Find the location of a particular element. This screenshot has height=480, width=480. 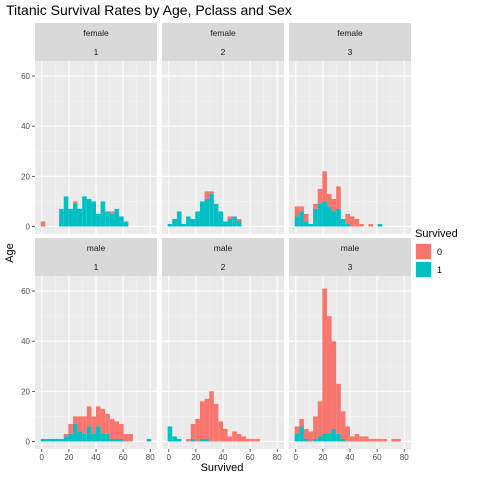

facet-panel-male-1: male 1 0 20 40 60 0 20 40 60 80 is located at coordinates (89, 350).